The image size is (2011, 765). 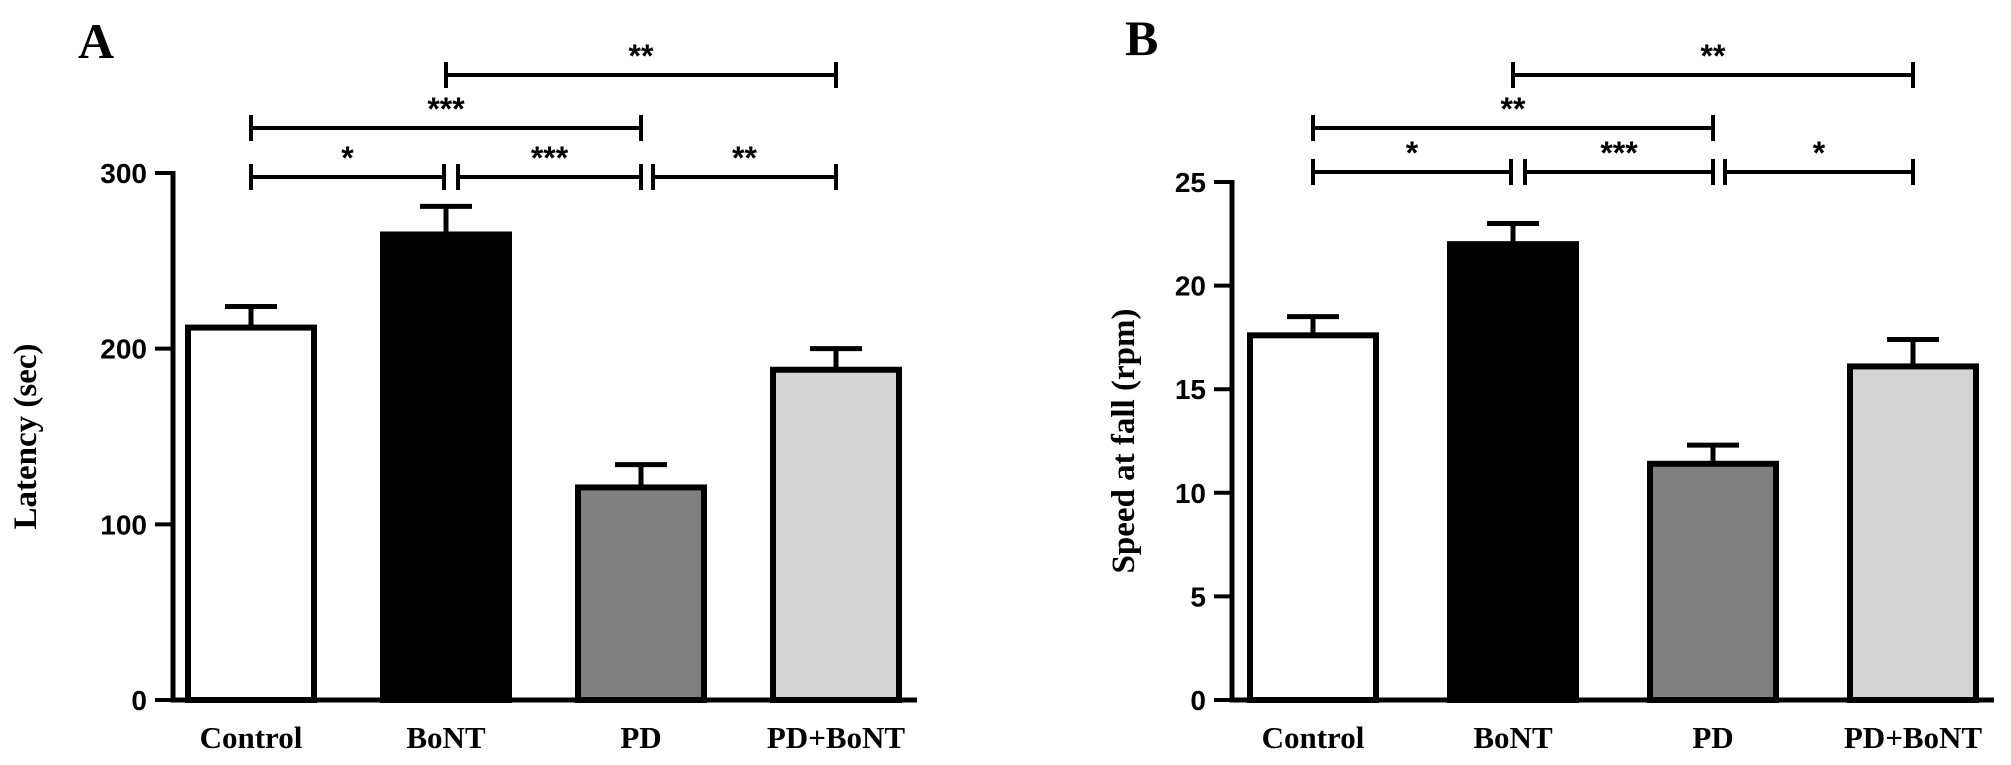 What do you see at coordinates (1198, 596) in the screenshot?
I see `y-tick-label: 5` at bounding box center [1198, 596].